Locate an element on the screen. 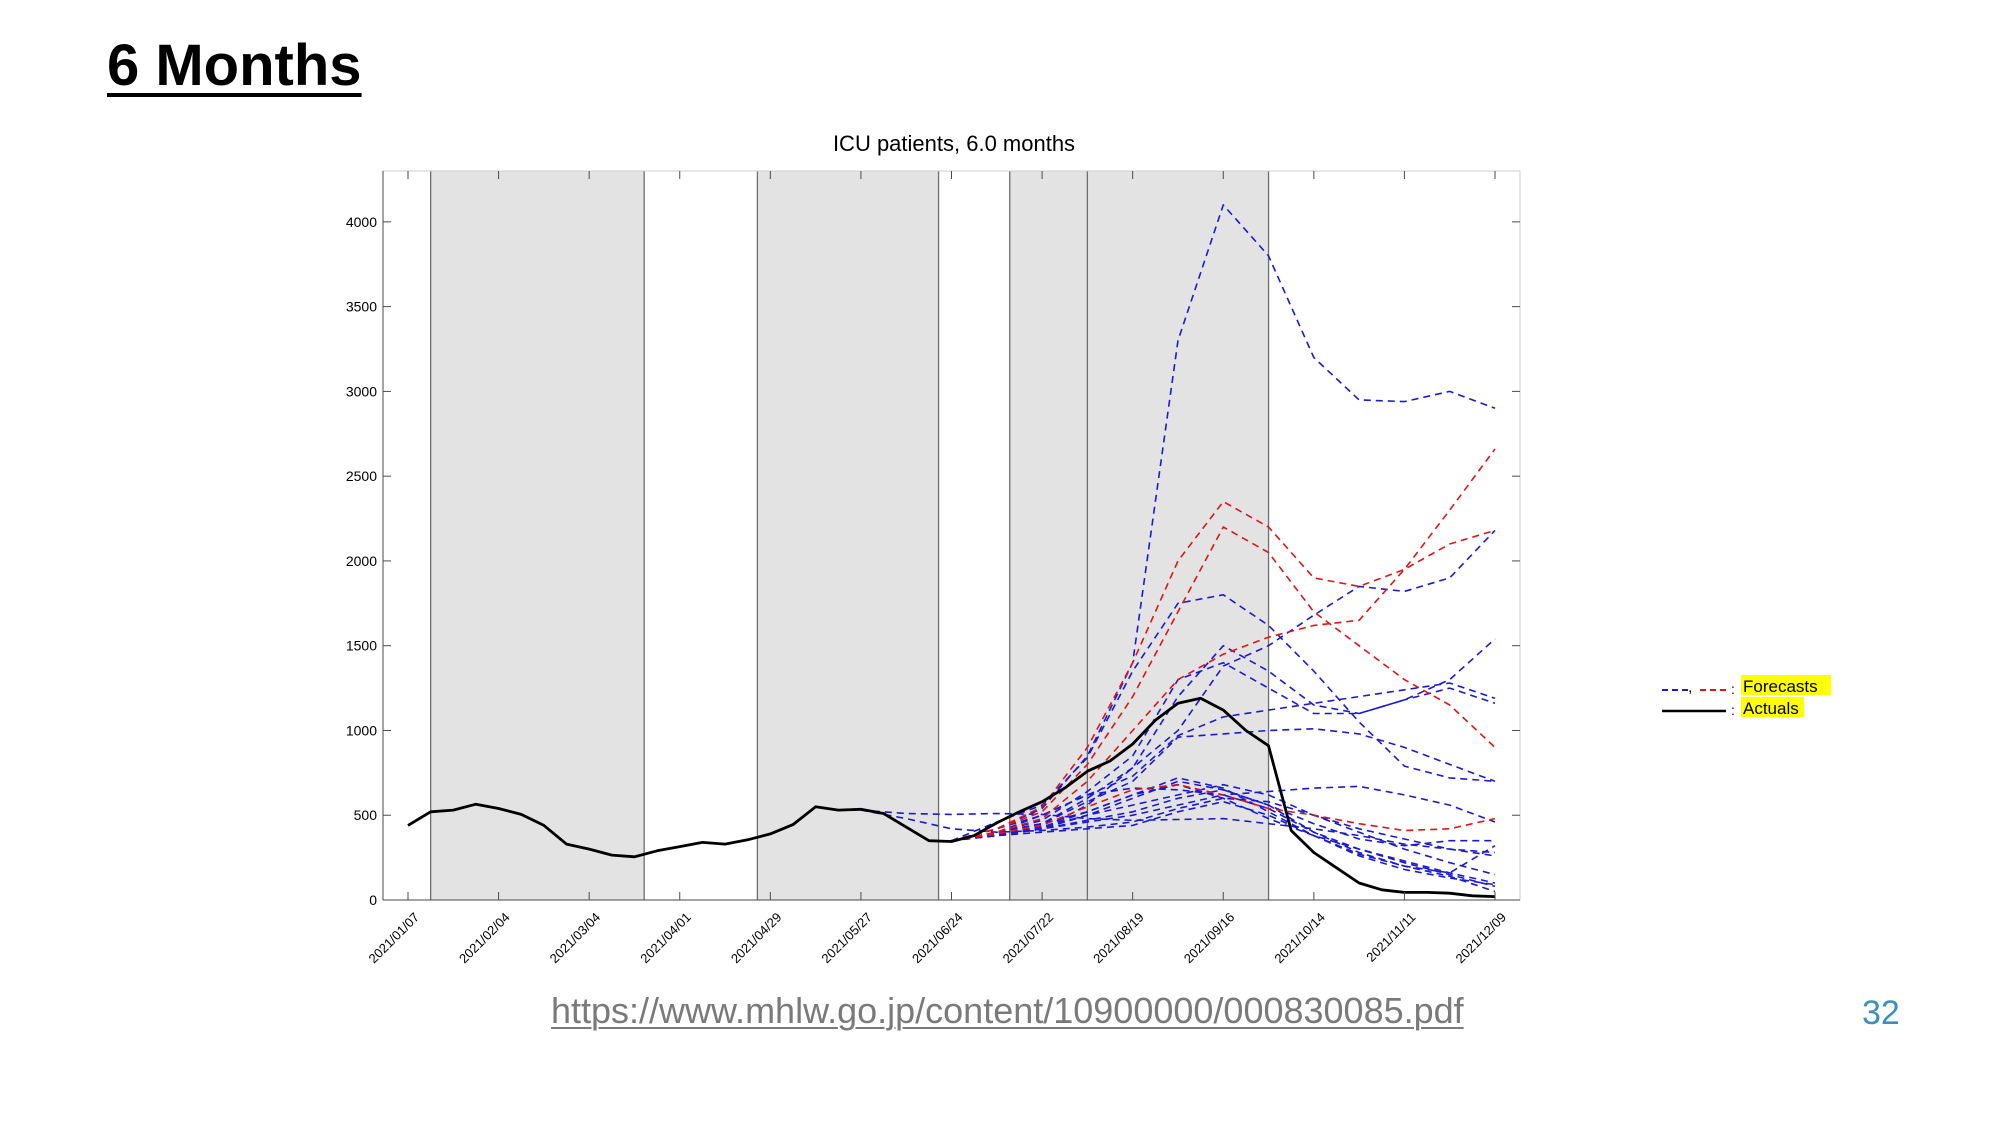 The width and height of the screenshot is (2000, 1125). y-tick-label-3500: 3500 is located at coordinates (361, 307).